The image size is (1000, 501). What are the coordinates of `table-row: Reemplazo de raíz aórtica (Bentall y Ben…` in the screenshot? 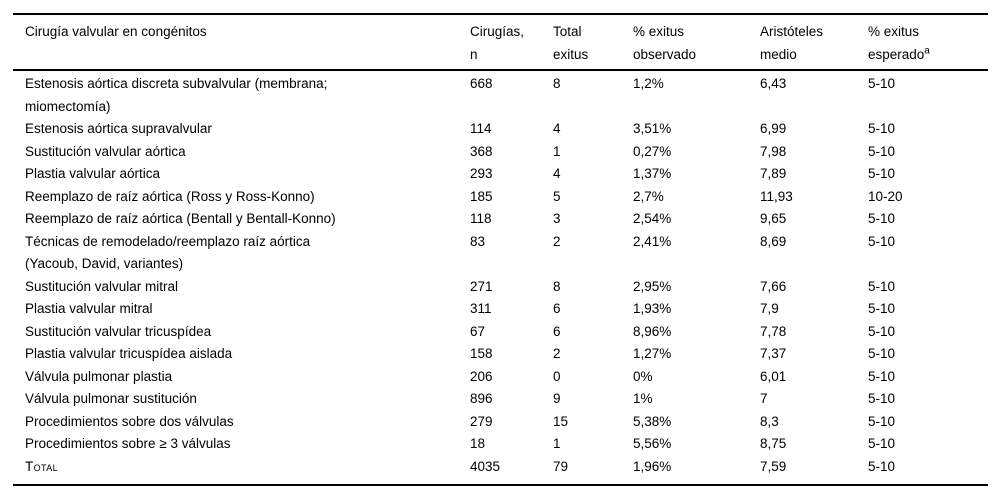 It's located at (500, 219).